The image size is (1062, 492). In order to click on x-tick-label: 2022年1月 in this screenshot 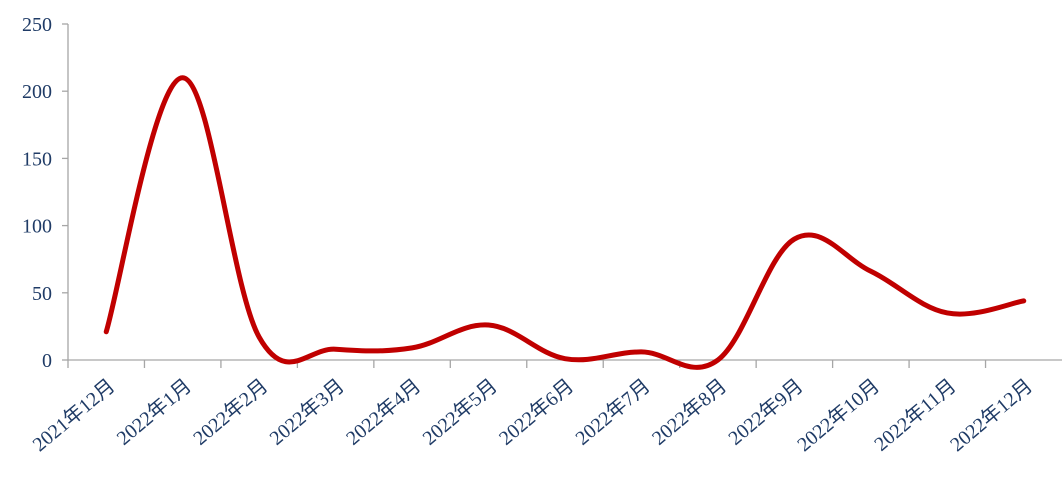, I will do `click(154, 411)`.